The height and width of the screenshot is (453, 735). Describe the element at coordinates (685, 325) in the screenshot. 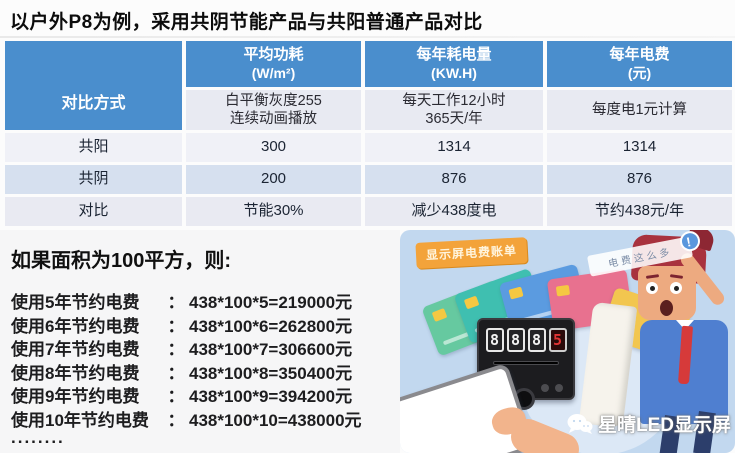

I see `shirt-collar` at that location.